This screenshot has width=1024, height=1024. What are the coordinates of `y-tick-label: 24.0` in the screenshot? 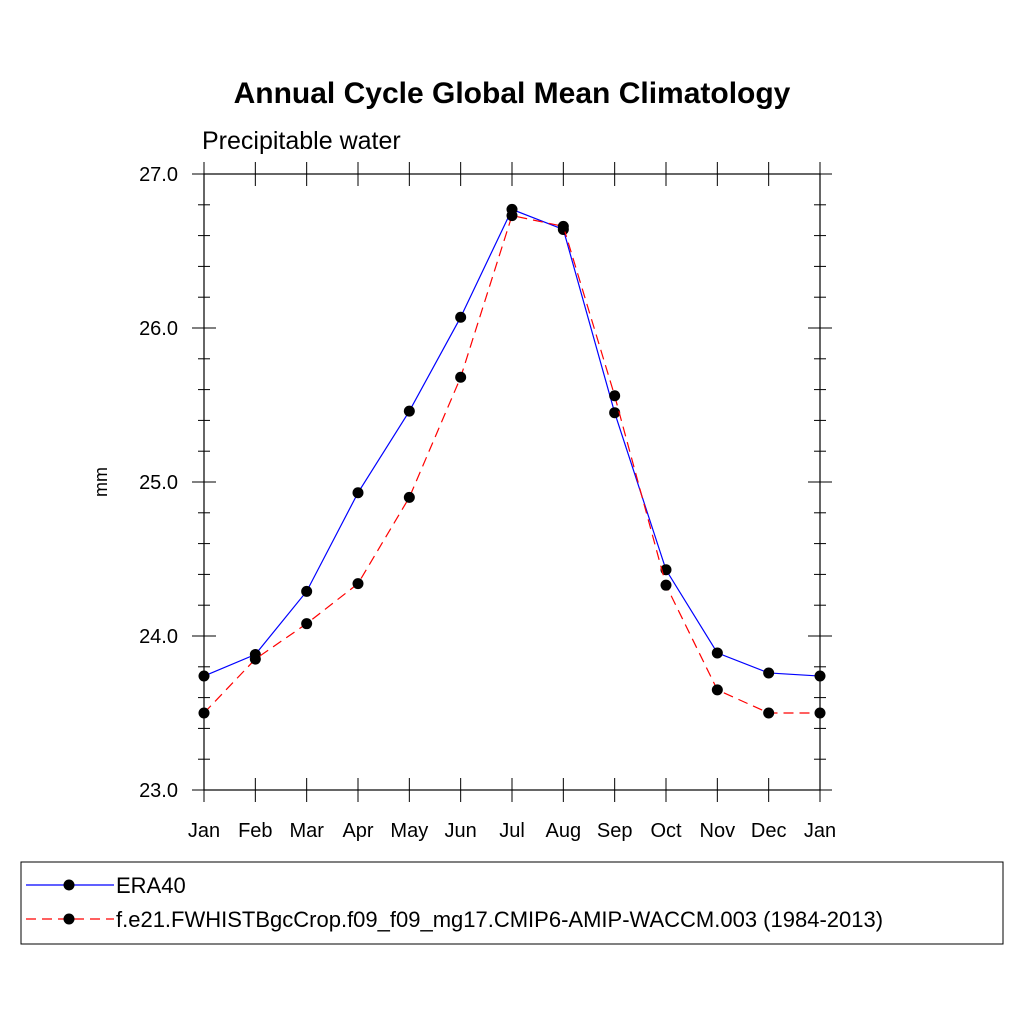 It's located at (158, 637).